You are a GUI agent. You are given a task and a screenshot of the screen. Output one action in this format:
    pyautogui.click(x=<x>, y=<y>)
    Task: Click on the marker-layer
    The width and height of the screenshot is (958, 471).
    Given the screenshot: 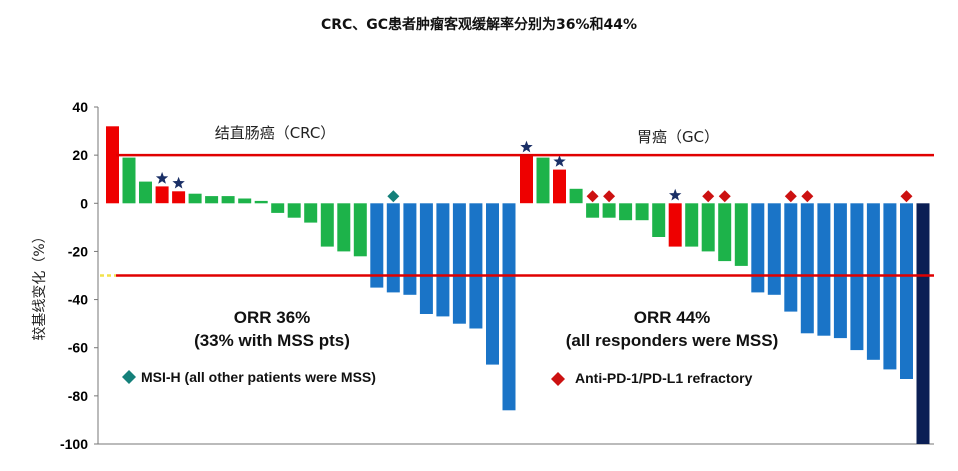 What is the action you would take?
    pyautogui.click(x=534, y=171)
    